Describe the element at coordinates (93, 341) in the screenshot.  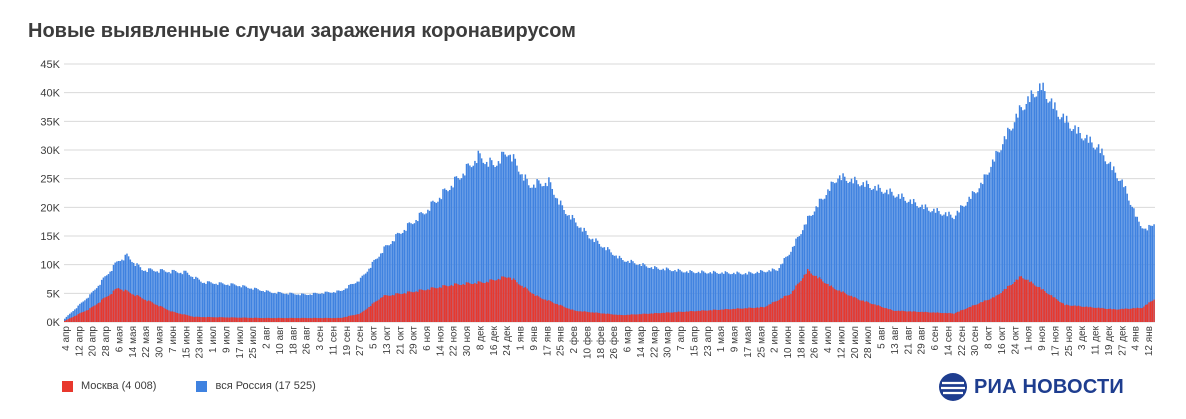
I see `x-tick-label: 20 апр` at that location.